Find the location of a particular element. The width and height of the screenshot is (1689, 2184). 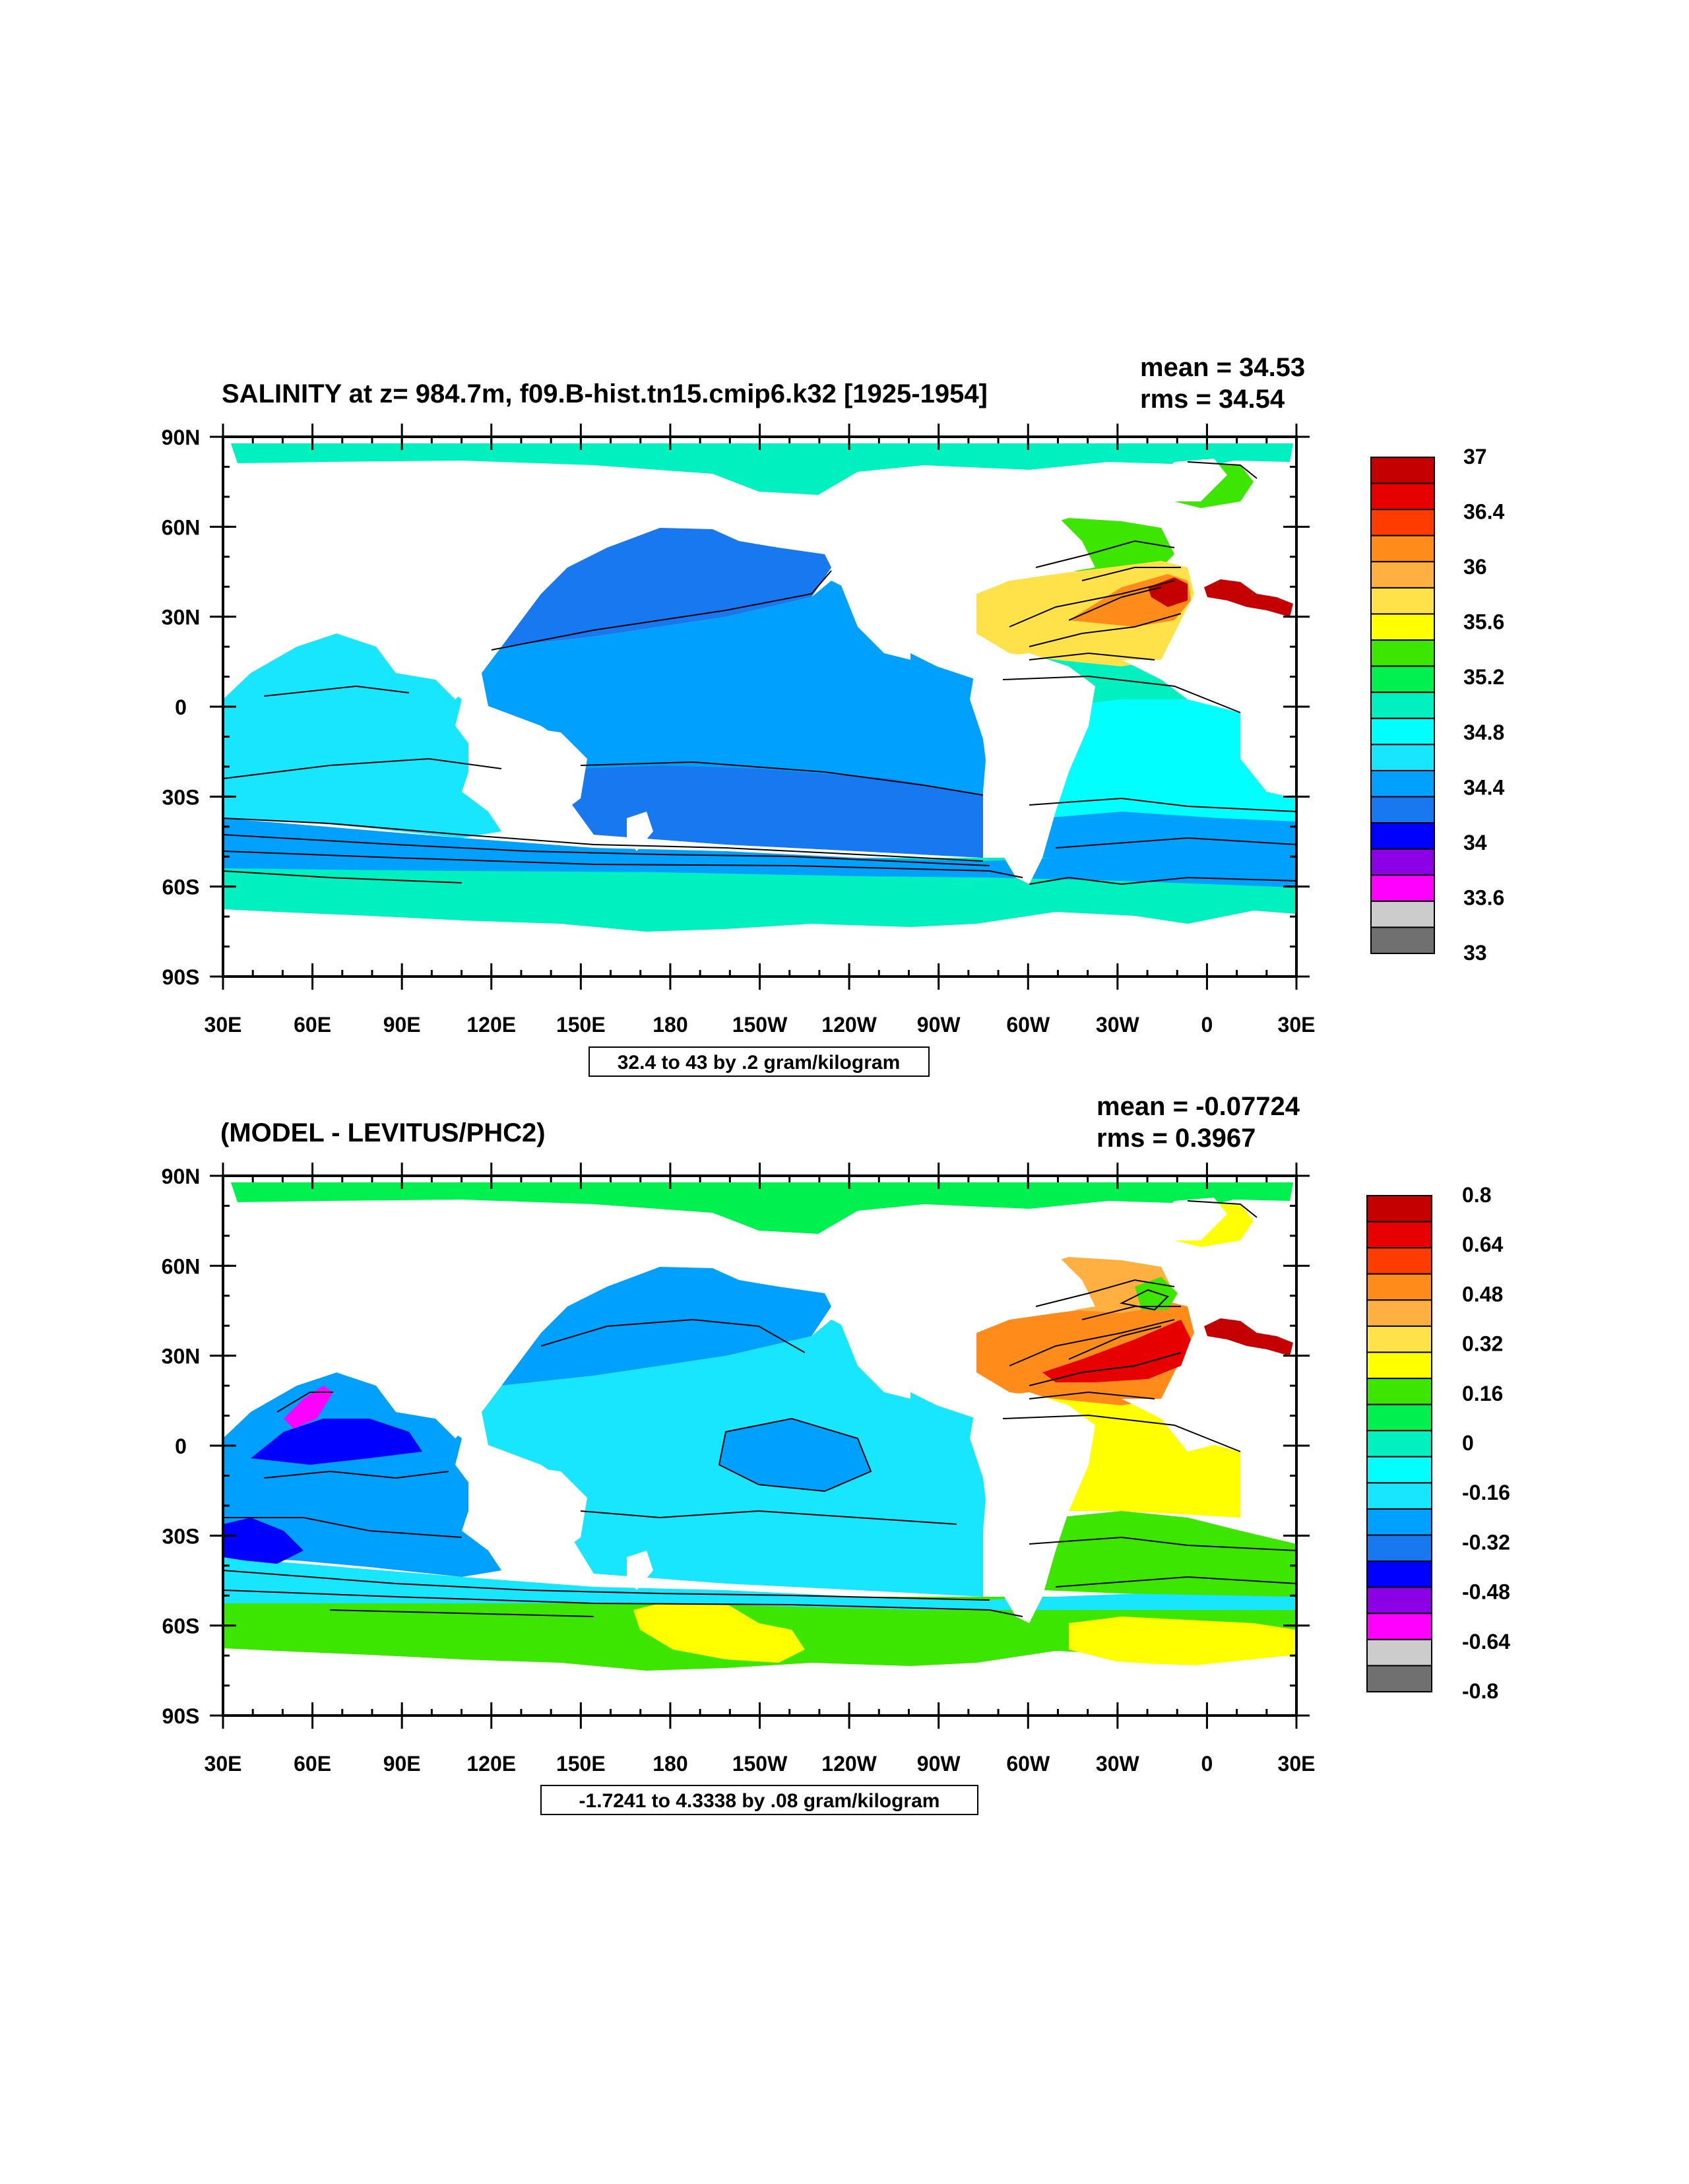

lon-label: 60E is located at coordinates (312, 1025).